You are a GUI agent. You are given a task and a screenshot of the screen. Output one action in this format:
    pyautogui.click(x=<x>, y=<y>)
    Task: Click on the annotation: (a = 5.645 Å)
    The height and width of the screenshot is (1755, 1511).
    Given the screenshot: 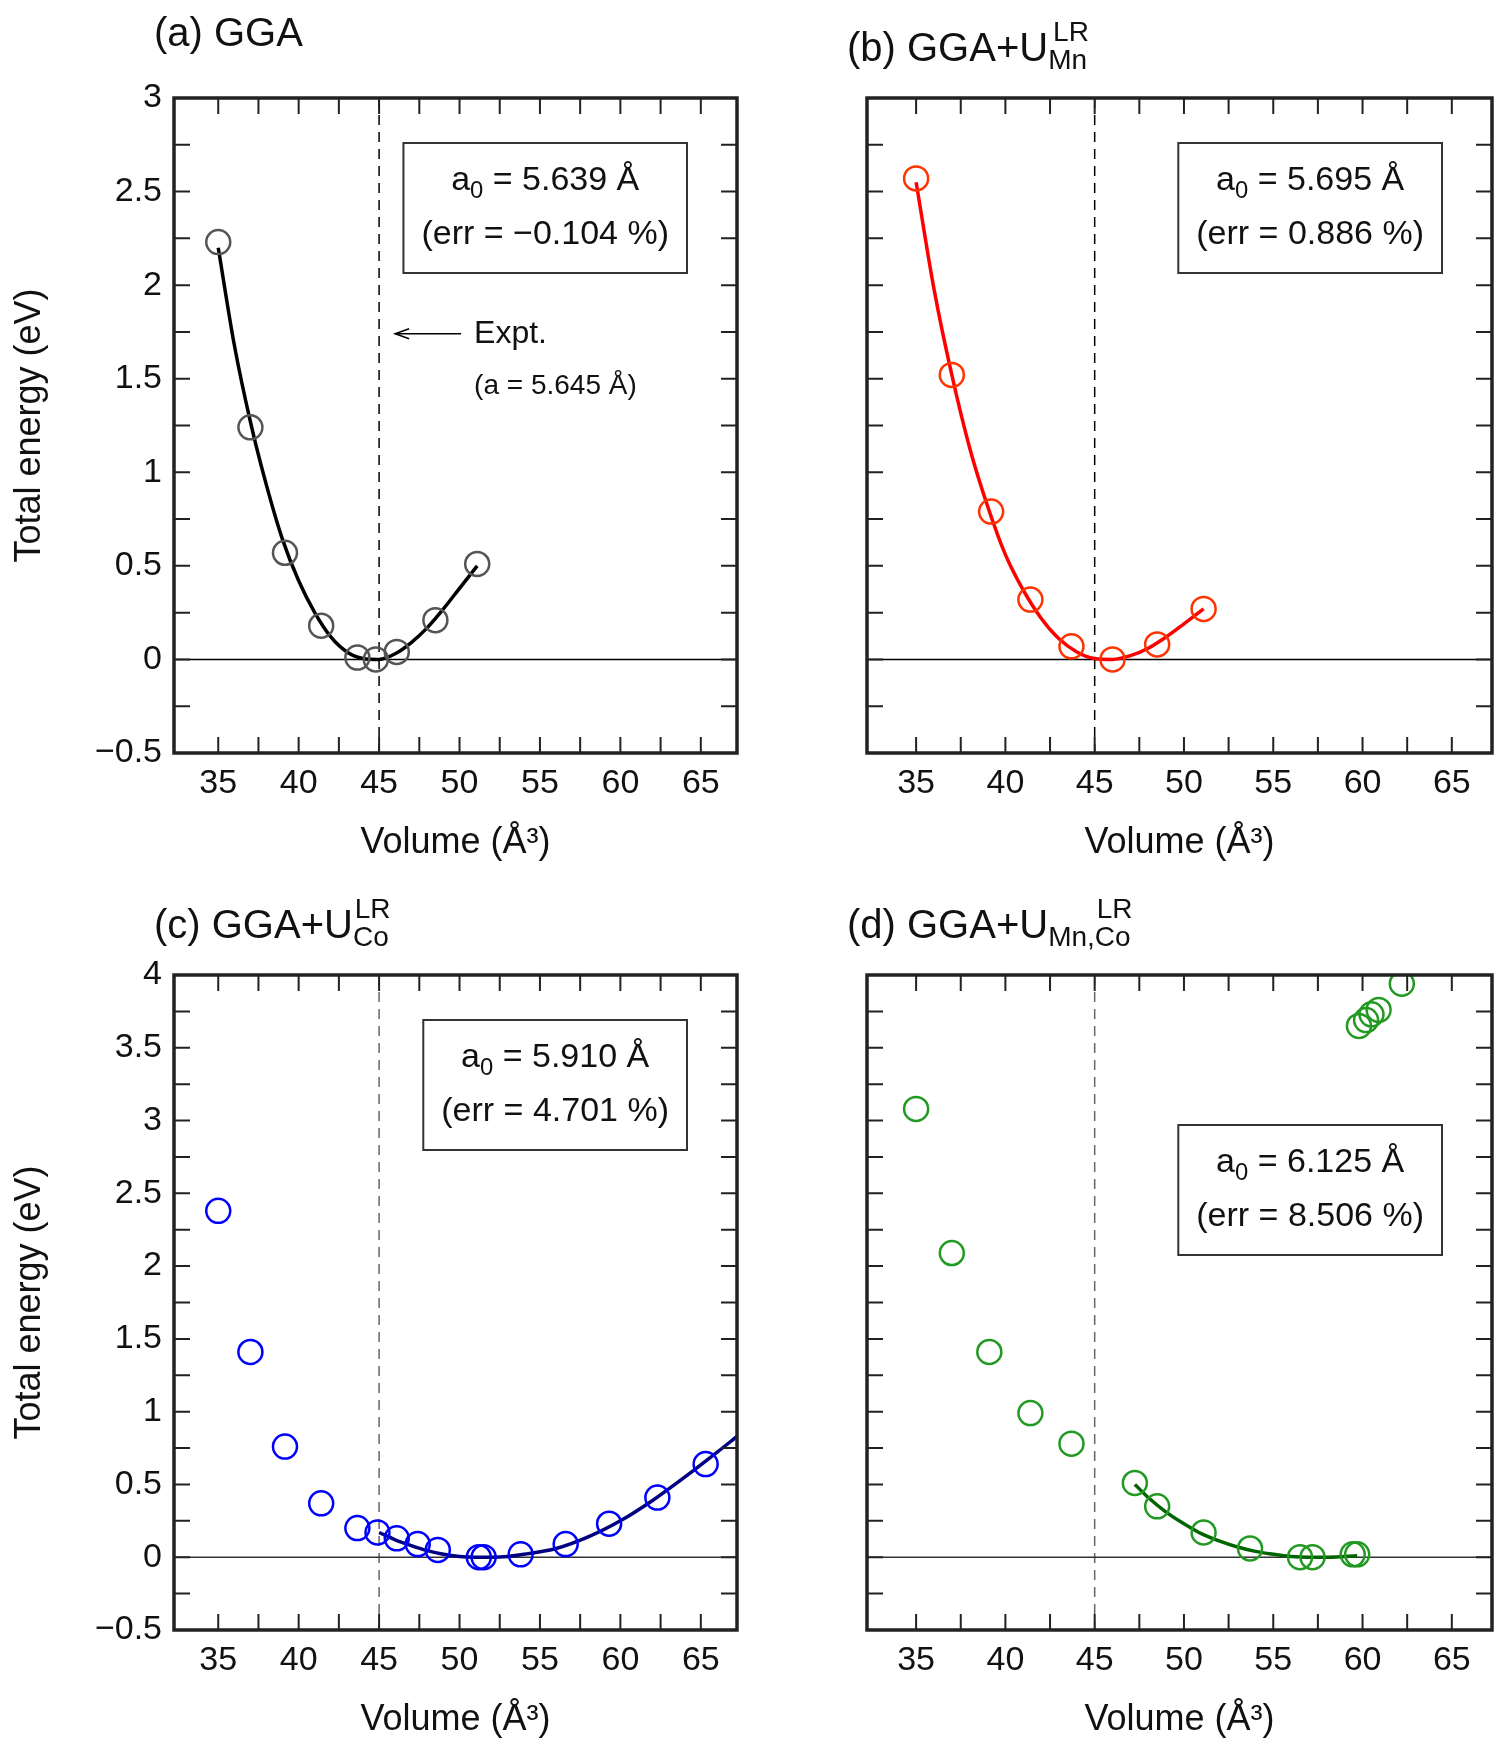 What is the action you would take?
    pyautogui.click(x=555, y=384)
    